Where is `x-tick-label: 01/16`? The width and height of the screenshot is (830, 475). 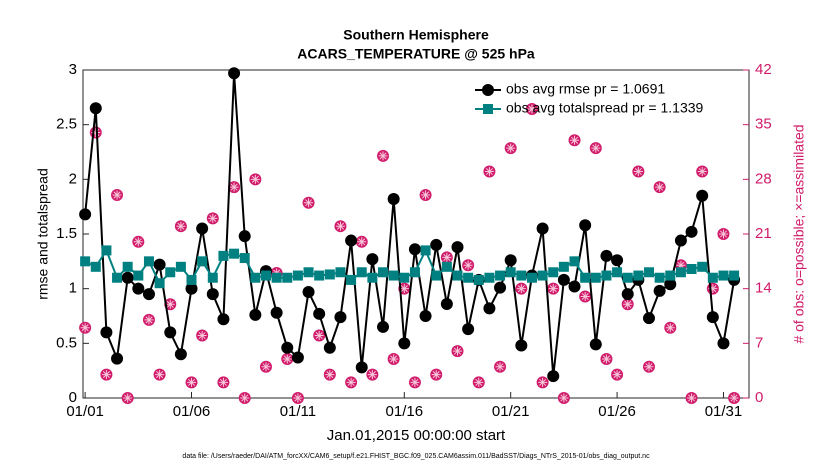
x-tick-label: 01/16 is located at coordinates (405, 411).